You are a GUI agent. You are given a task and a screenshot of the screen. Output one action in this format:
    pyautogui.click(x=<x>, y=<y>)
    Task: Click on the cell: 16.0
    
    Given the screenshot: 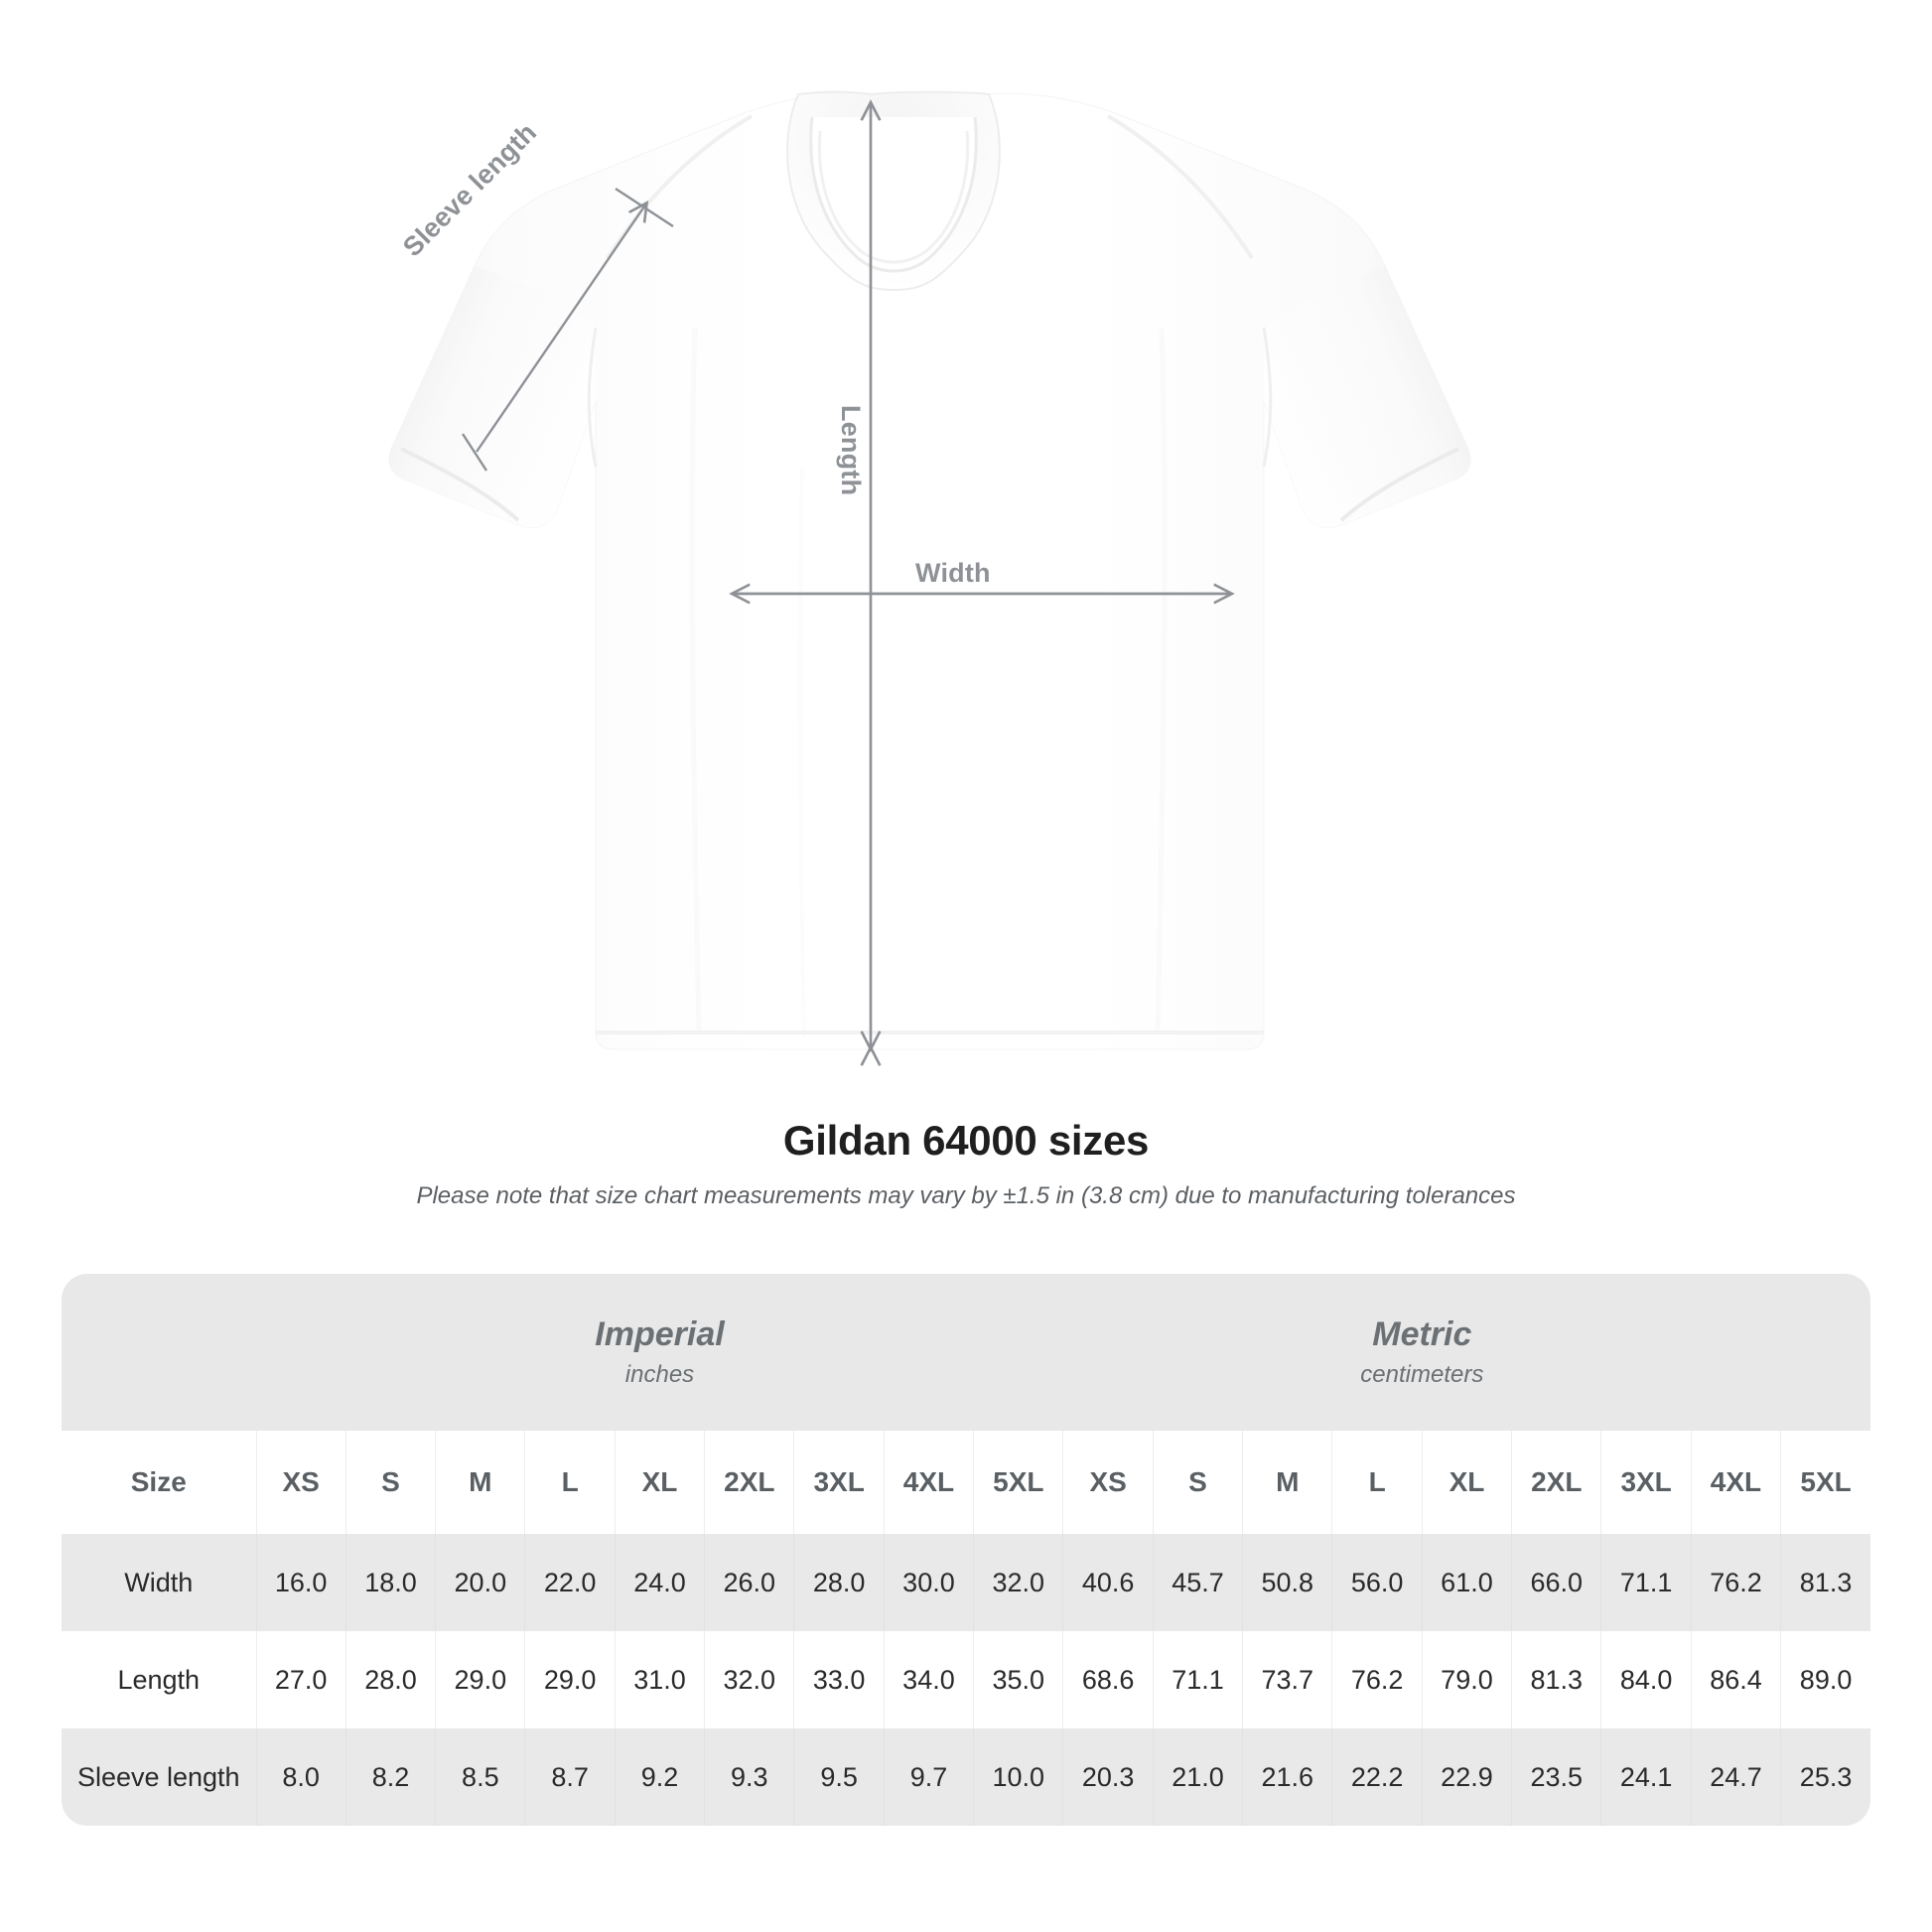 What is the action you would take?
    pyautogui.click(x=300, y=1583)
    